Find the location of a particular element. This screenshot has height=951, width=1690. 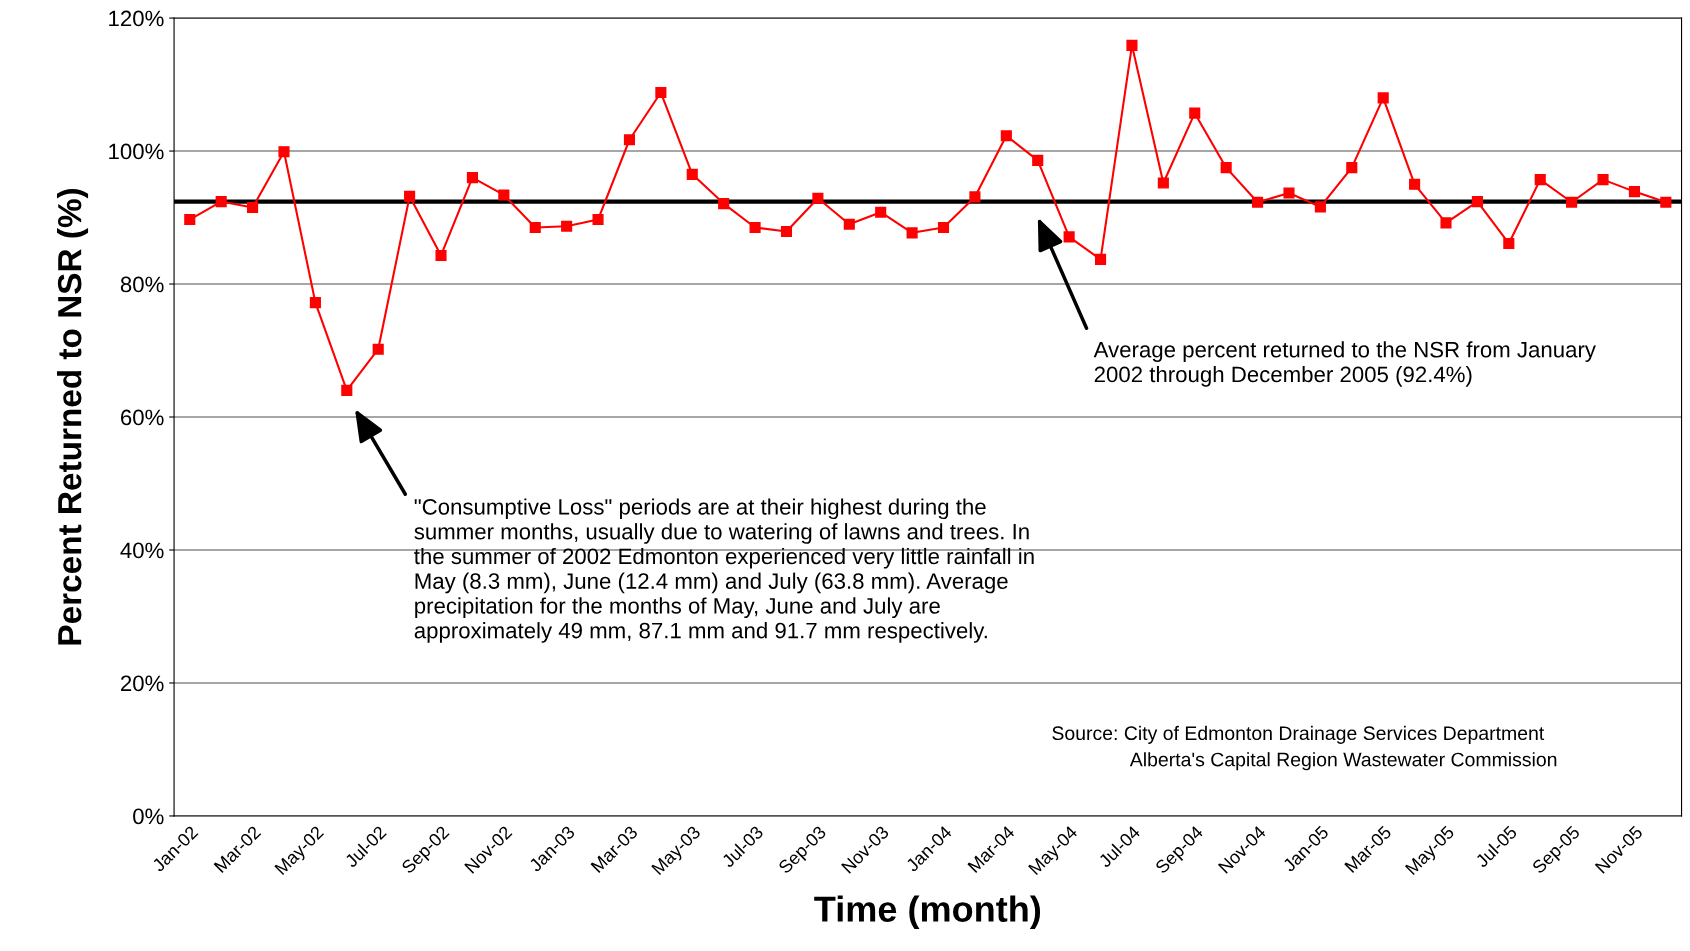

annotation: Alberta's Capital Region Wastewater Commission is located at coordinates (1343, 761).